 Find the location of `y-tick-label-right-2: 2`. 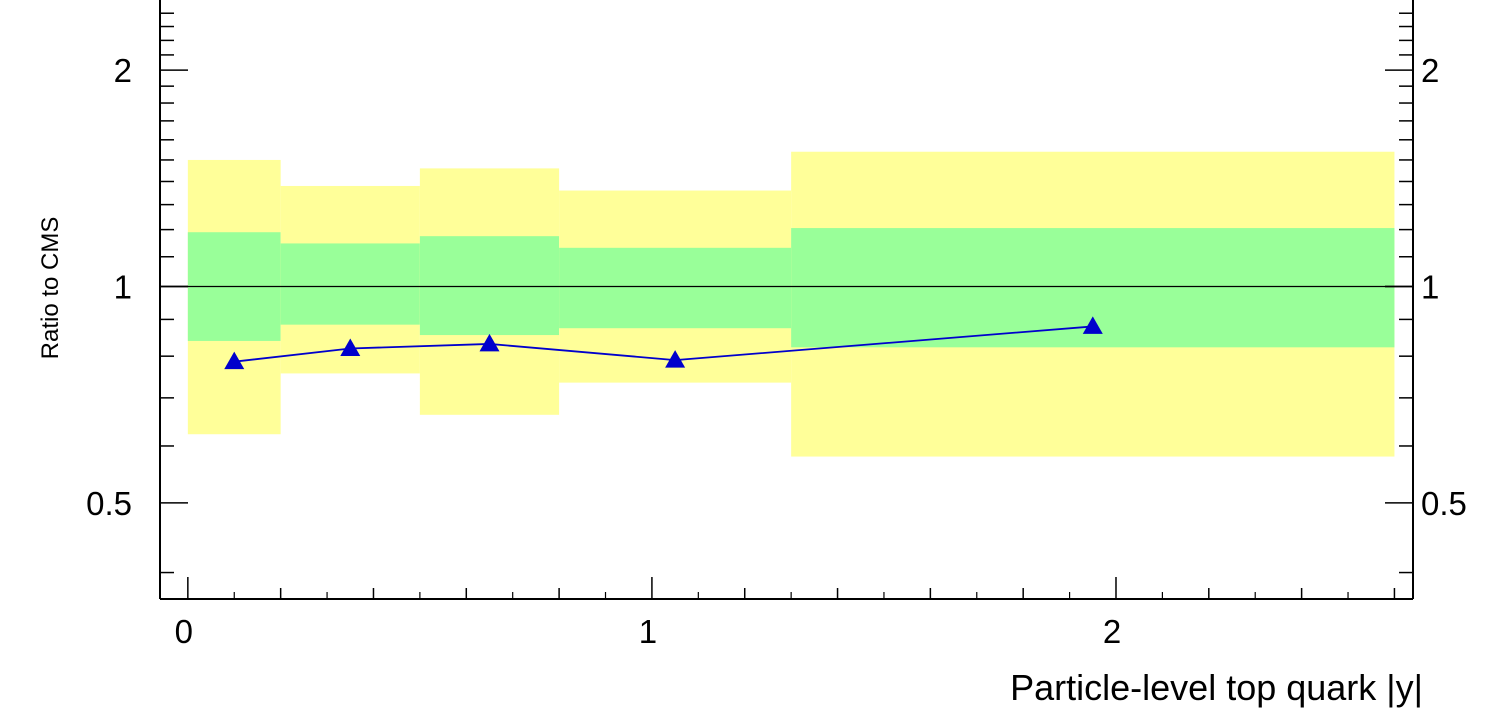

y-tick-label-right-2: 2 is located at coordinates (1430, 70).